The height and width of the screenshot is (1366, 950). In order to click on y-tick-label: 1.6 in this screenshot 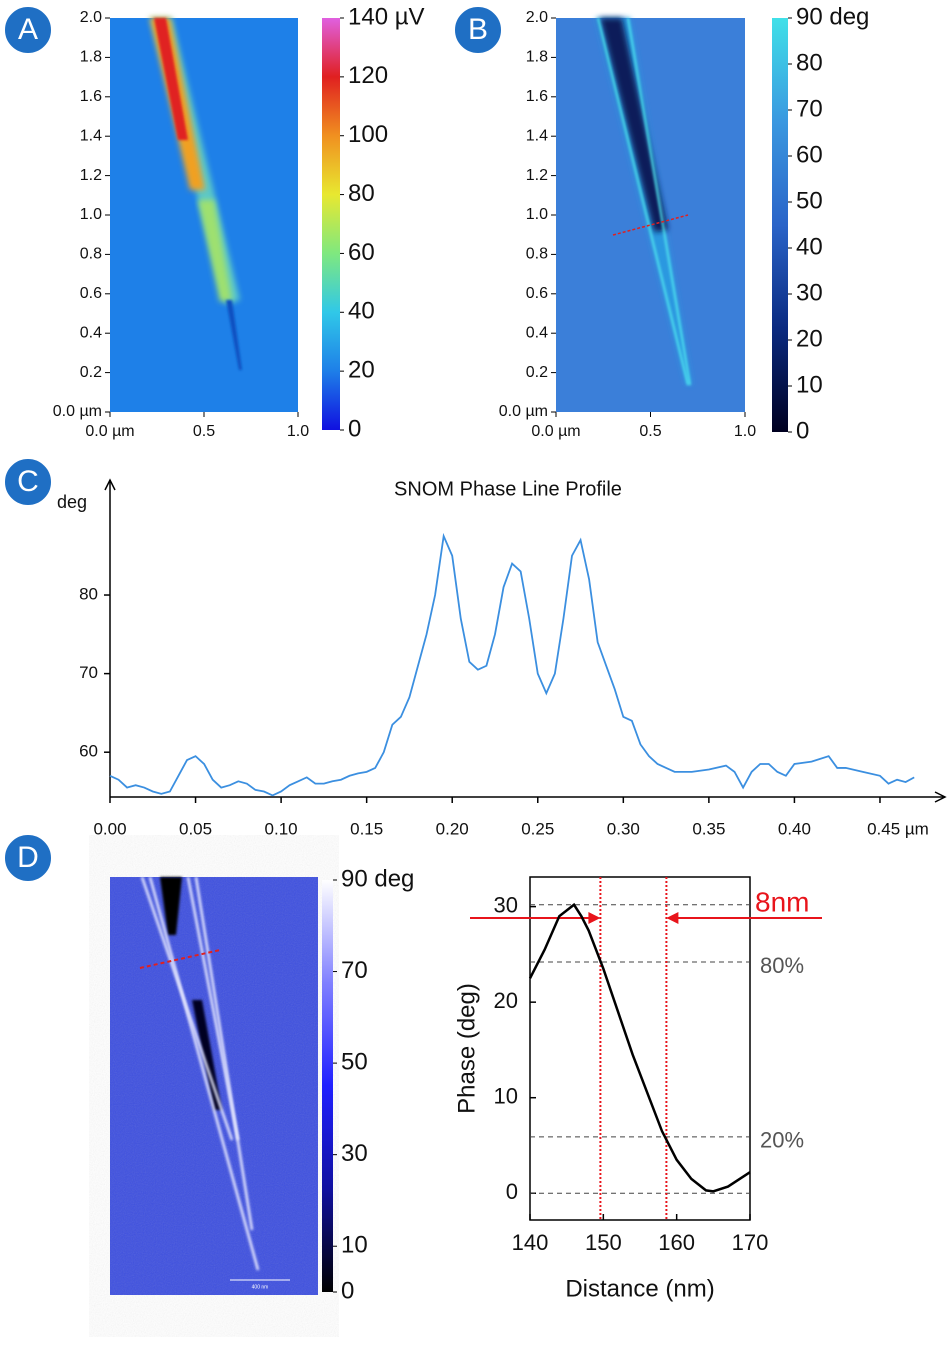, I will do `click(91, 96)`.